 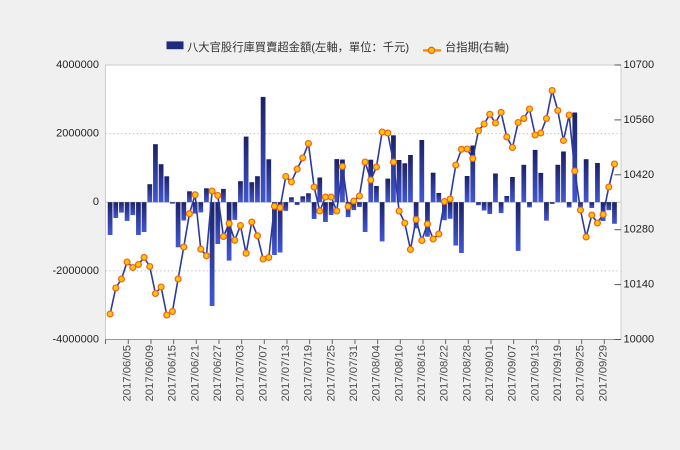 I want to click on svg-text: 2017/07/13, so click(x=286, y=373).